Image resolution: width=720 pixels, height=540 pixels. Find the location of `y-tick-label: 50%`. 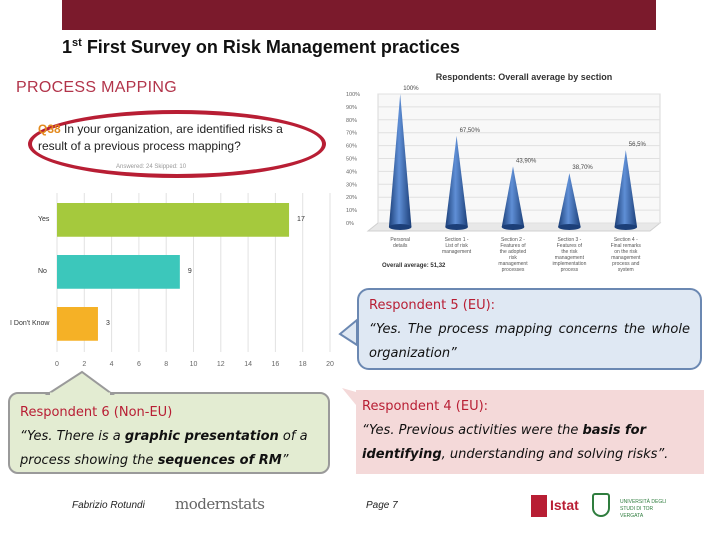

y-tick-label: 50% is located at coordinates (351, 160).